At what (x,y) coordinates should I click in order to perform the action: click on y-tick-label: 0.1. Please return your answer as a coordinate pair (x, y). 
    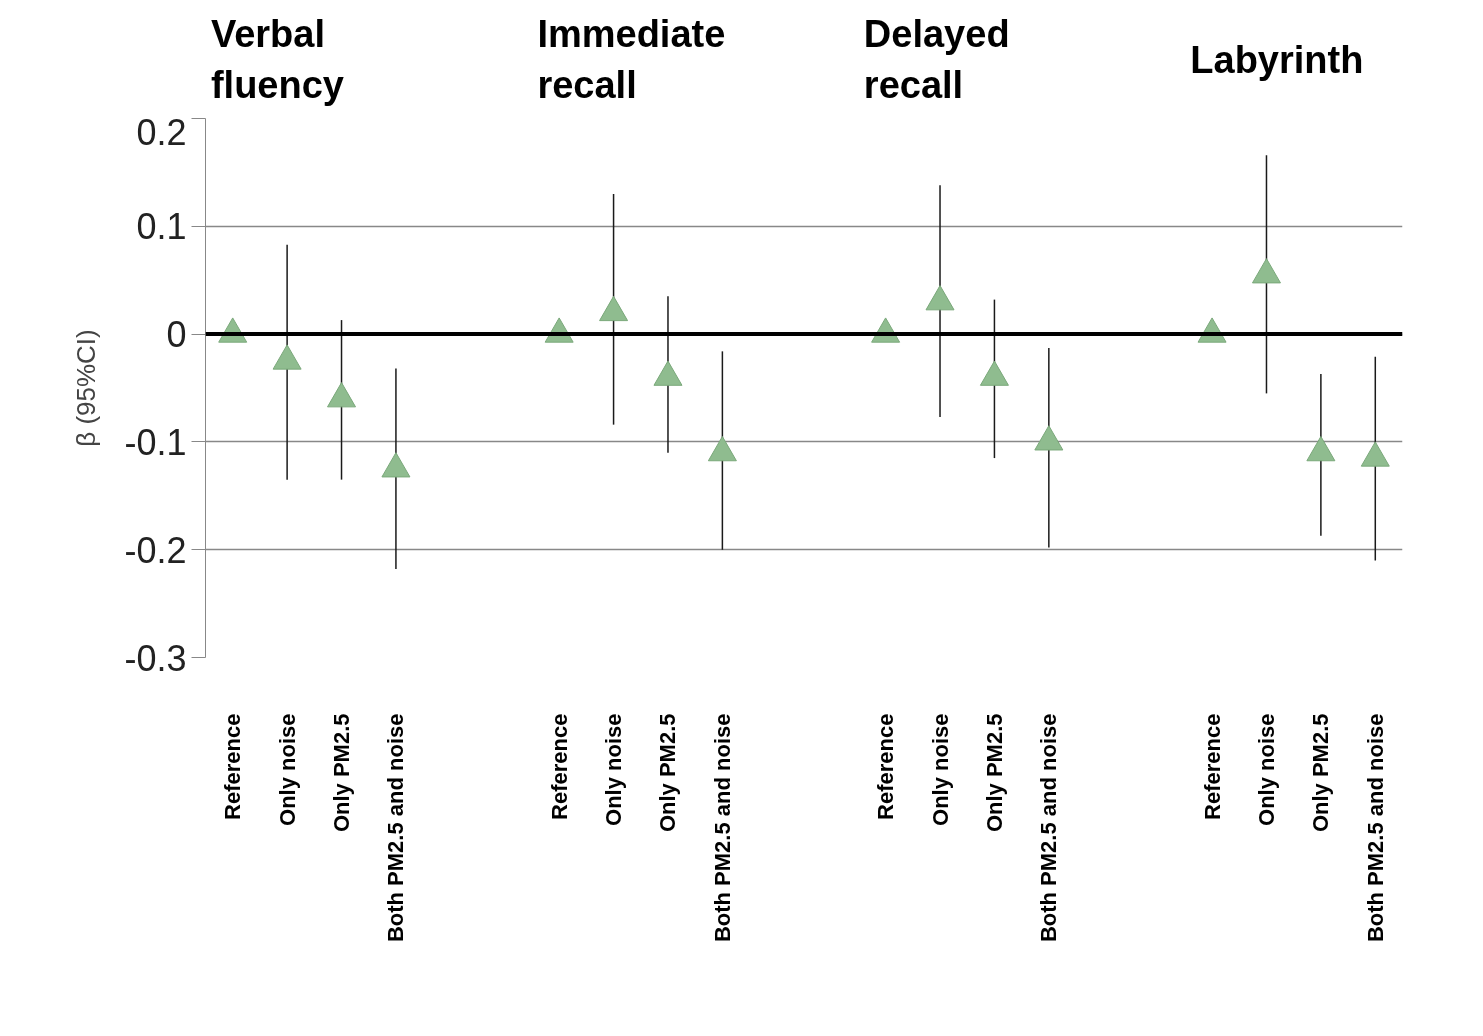
    Looking at the image, I should click on (161, 227).